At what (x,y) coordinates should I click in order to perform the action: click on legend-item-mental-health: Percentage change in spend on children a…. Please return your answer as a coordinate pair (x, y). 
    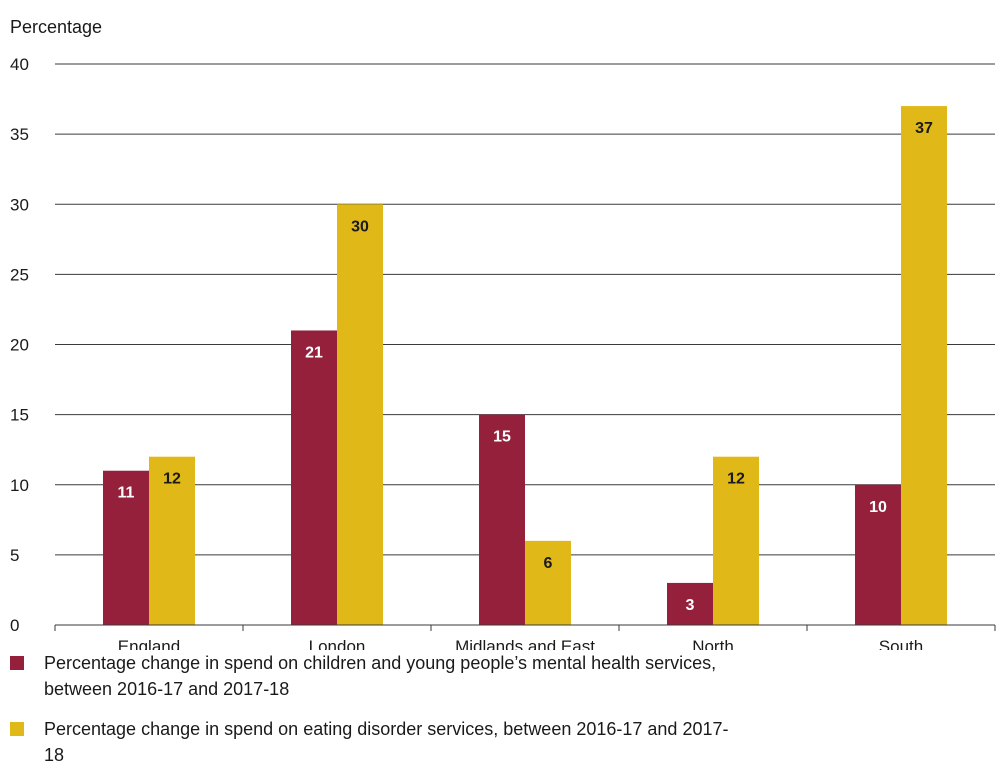
    Looking at the image, I should click on (490, 676).